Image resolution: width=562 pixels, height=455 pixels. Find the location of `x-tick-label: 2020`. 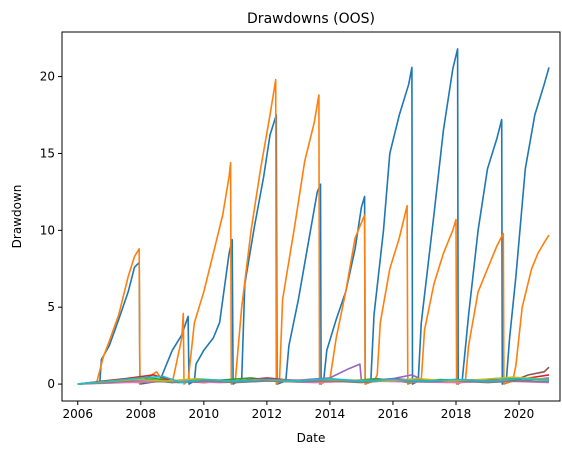

x-tick-label: 2020 is located at coordinates (519, 414).